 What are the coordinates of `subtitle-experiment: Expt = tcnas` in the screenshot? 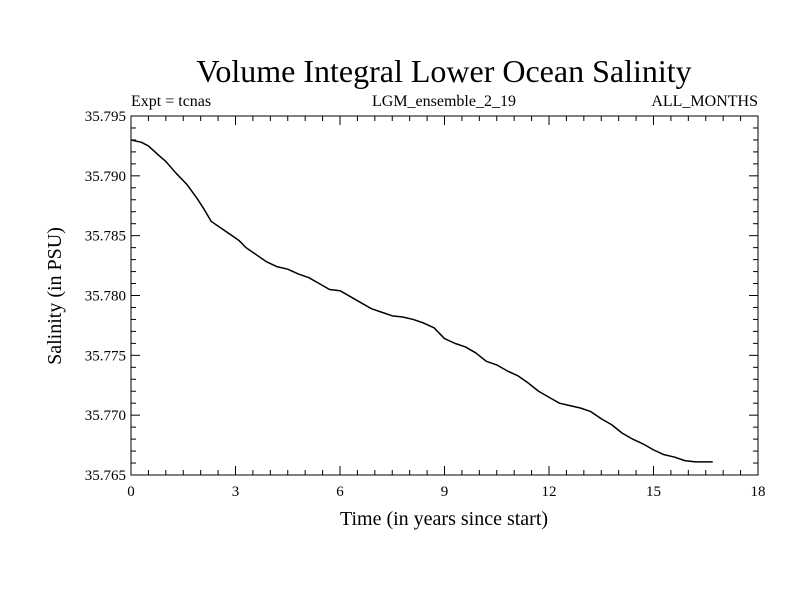 It's located at (171, 101).